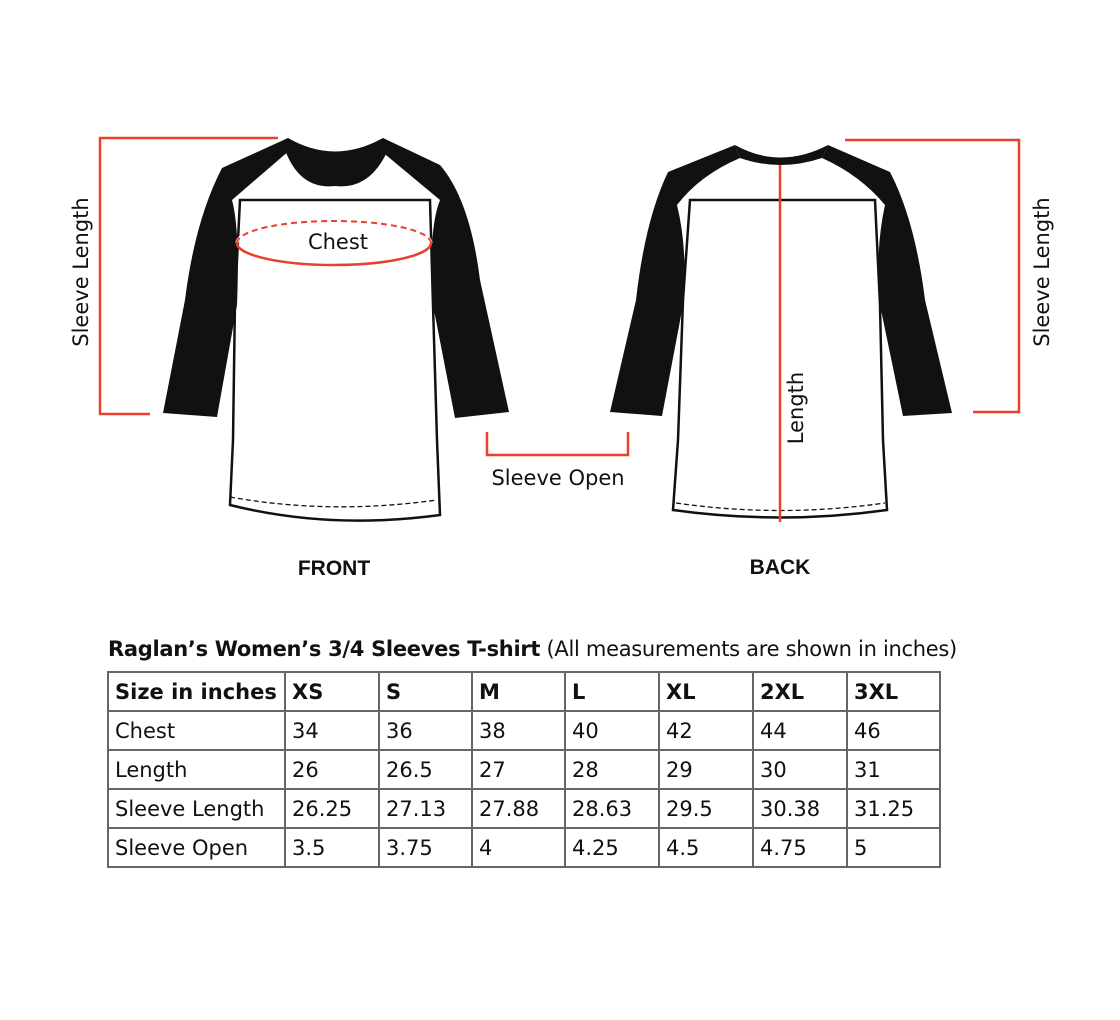  Describe the element at coordinates (81, 271) in the screenshot. I see `front-sleeve-length-label: Sleeve Length` at that location.